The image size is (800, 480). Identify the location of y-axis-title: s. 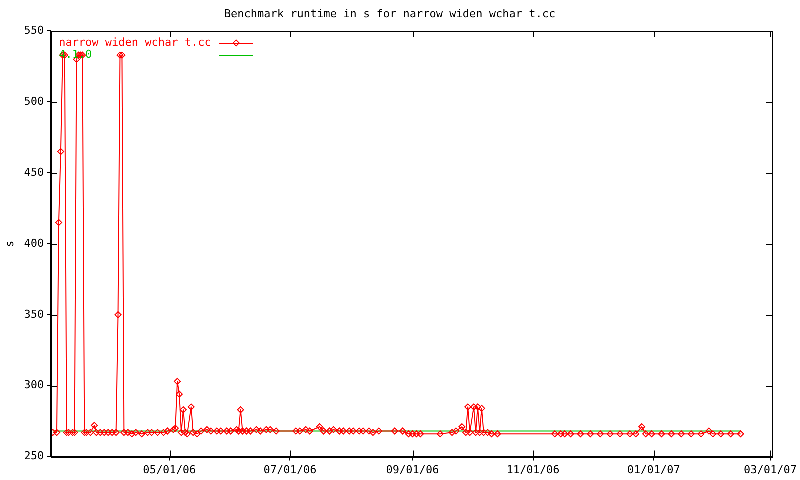
(9, 244).